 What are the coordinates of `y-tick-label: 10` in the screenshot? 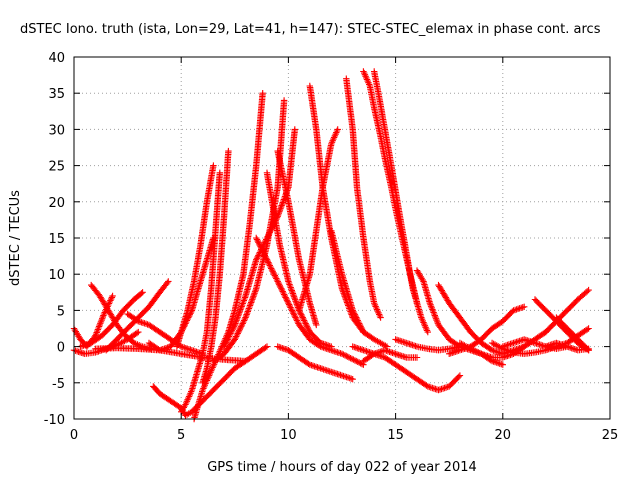 It's located at (56, 275).